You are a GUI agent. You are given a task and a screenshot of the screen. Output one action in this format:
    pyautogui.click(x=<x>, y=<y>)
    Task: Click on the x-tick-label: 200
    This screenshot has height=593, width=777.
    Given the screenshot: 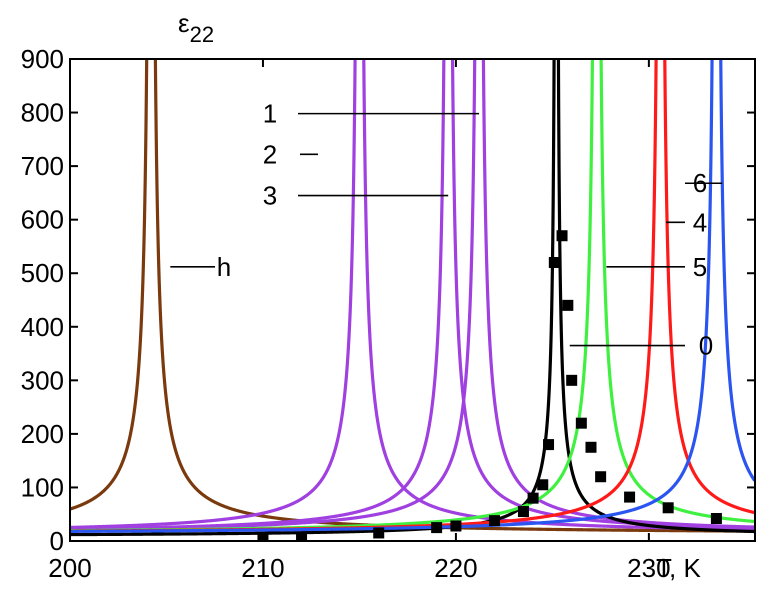 What is the action you would take?
    pyautogui.click(x=69, y=568)
    